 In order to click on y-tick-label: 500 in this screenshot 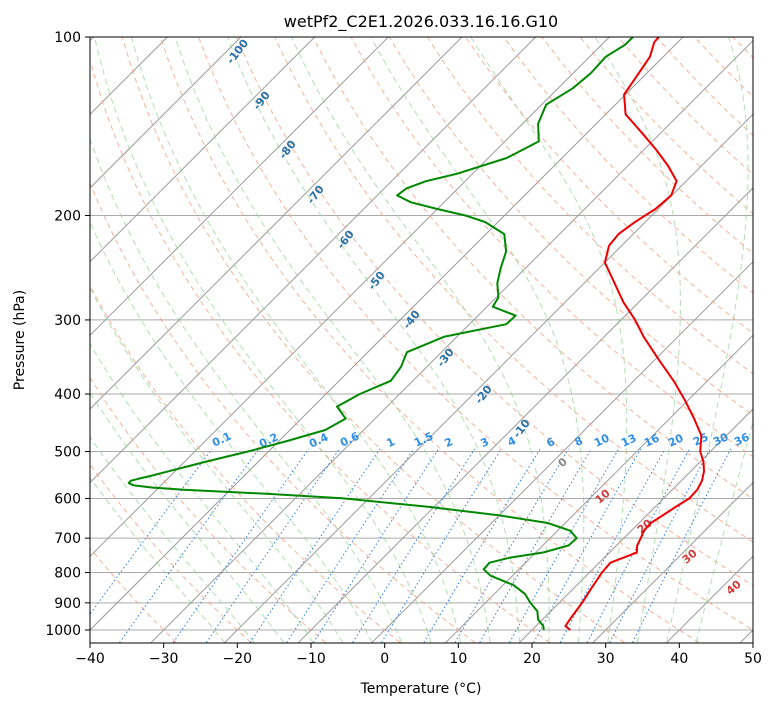, I will do `click(67, 452)`.